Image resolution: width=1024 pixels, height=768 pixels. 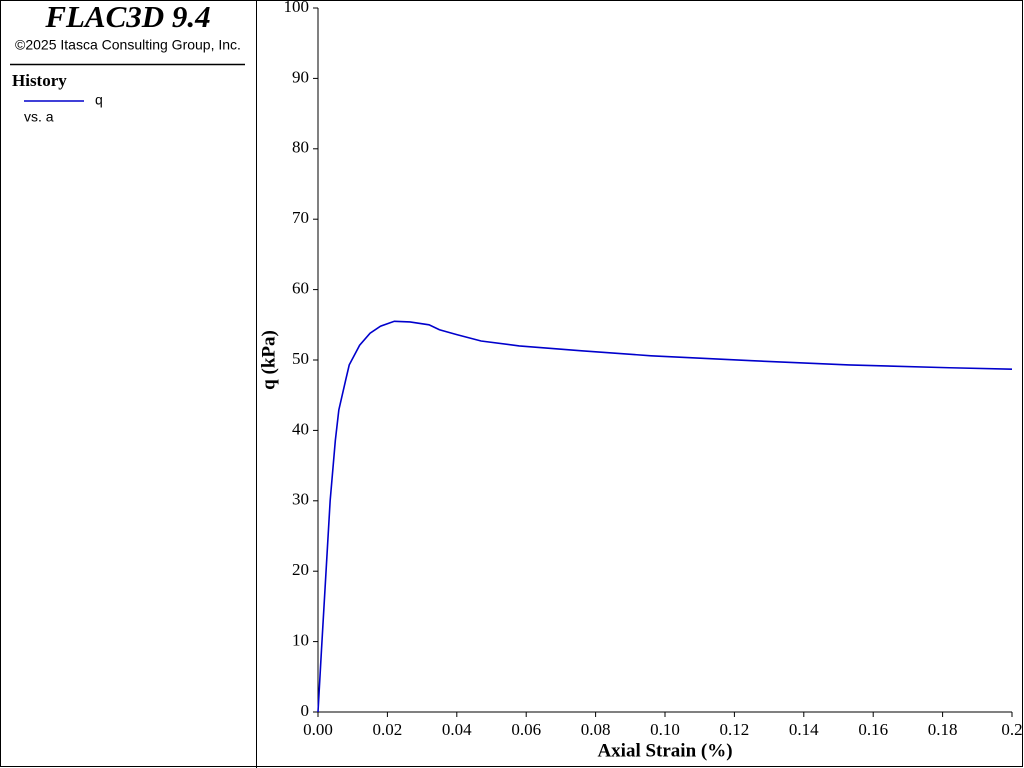 What do you see at coordinates (300, 358) in the screenshot?
I see `y-tick-label: 50` at bounding box center [300, 358].